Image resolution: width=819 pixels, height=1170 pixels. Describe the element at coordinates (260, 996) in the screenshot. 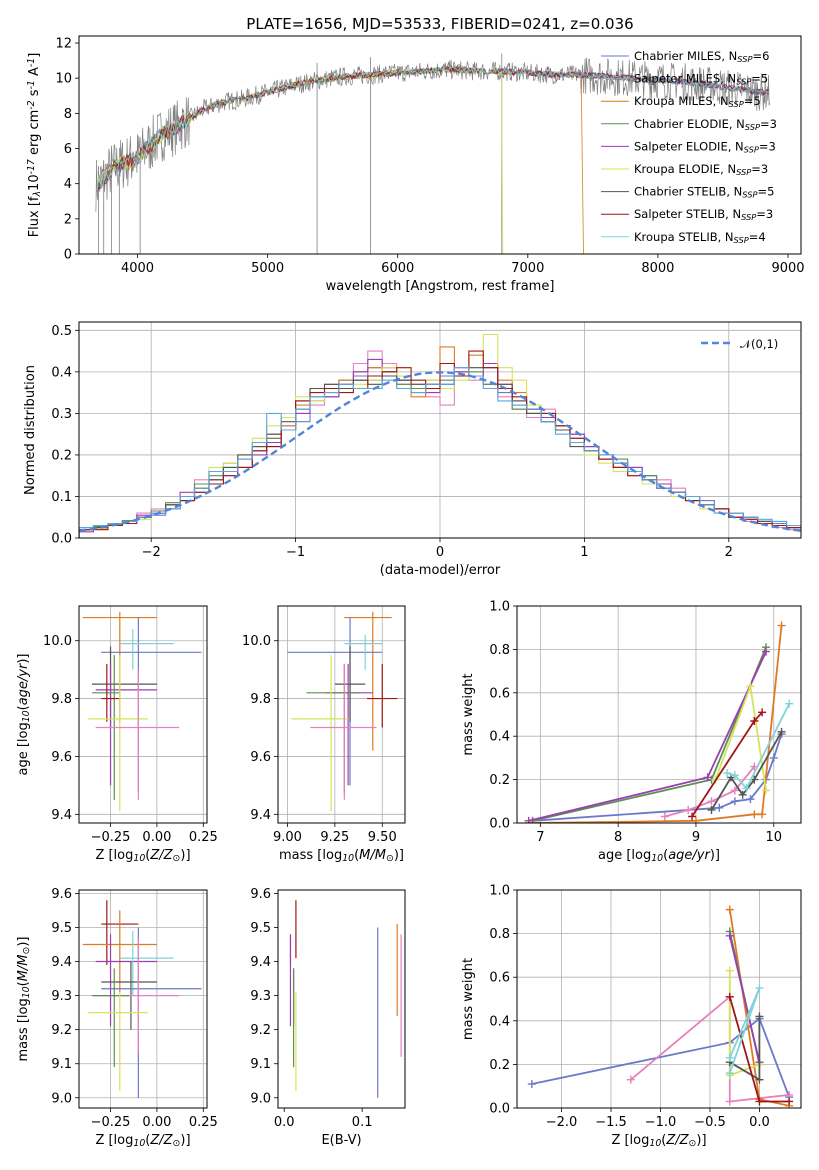

I see `y-tick-label: 9.3` at that location.